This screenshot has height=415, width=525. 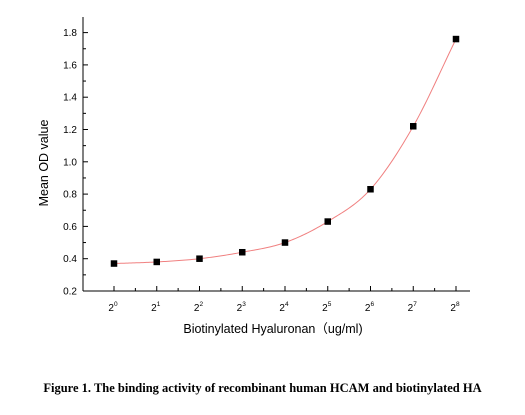 What do you see at coordinates (327, 307) in the screenshot?
I see `x-tick-label: 25` at bounding box center [327, 307].